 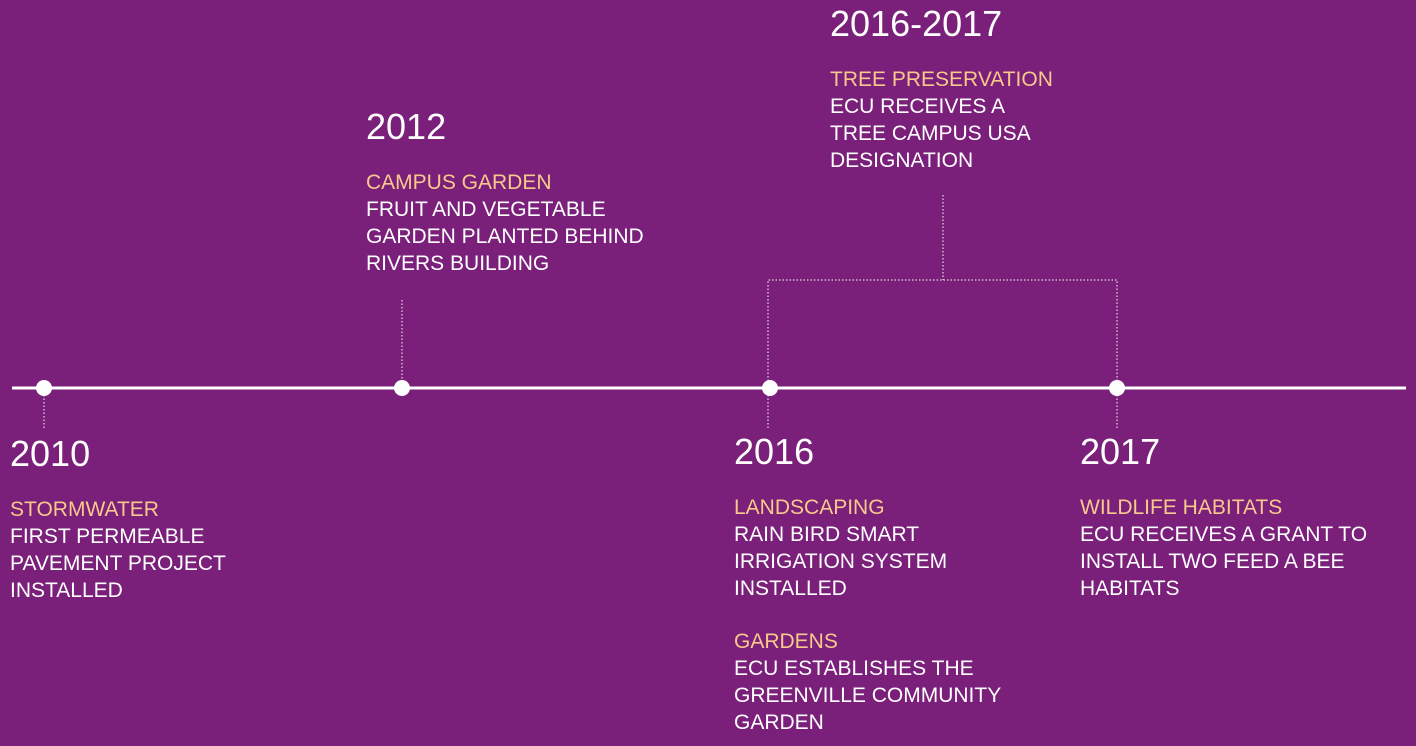 What do you see at coordinates (786, 641) in the screenshot?
I see `item-heading: GARDENS` at bounding box center [786, 641].